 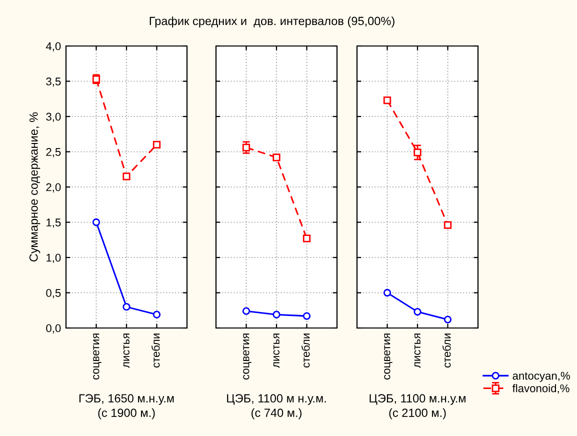 What do you see at coordinates (53, 117) in the screenshot?
I see `y-tick-label: 3,0` at bounding box center [53, 117].